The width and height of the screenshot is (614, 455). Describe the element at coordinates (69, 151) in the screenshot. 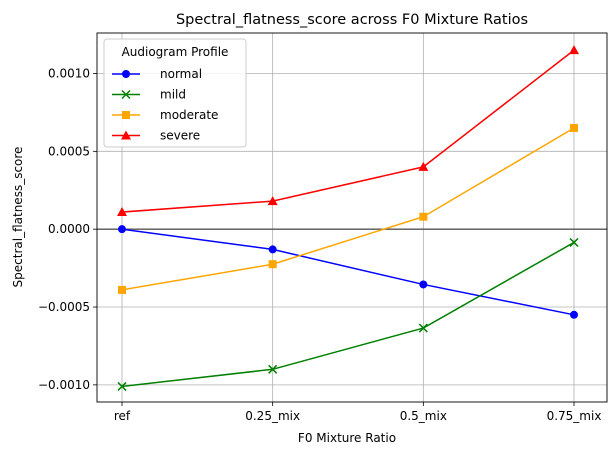

I see `y-tick-label: 0.0005` at that location.